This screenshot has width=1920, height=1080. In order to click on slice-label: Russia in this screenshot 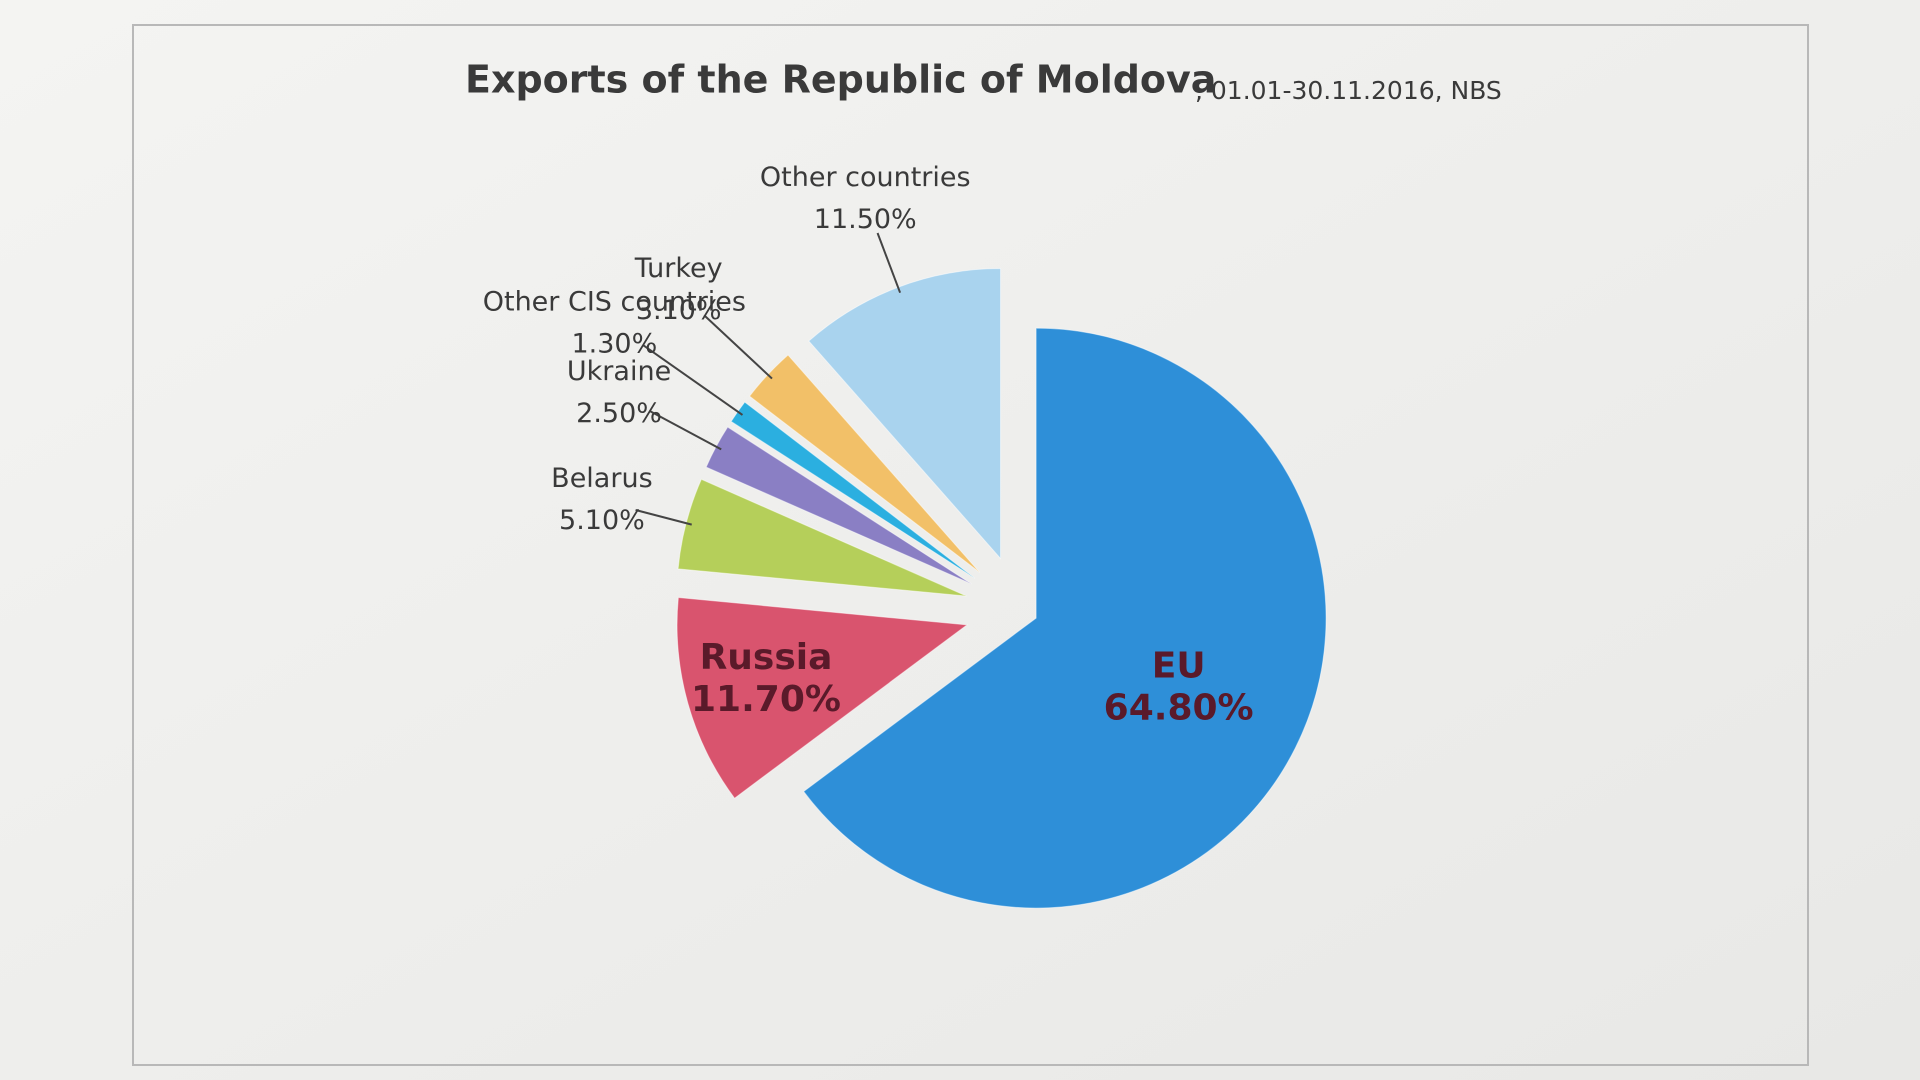, I will do `click(766, 657)`.